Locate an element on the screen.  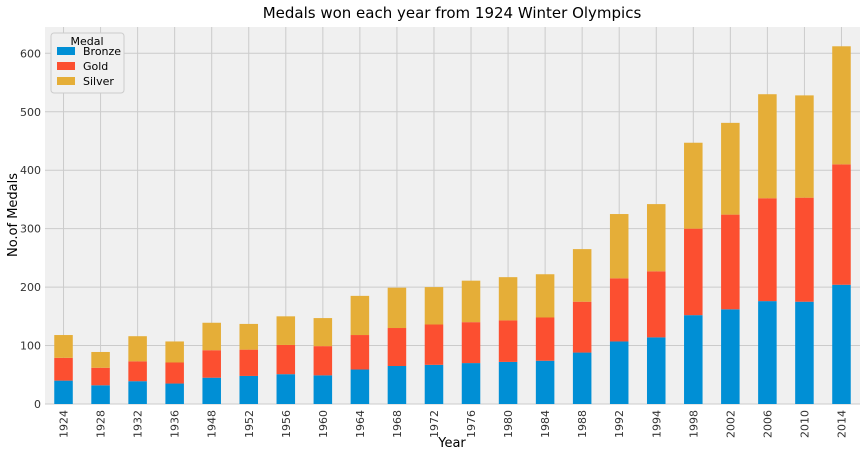
bar-silver-1976 is located at coordinates (471, 301).